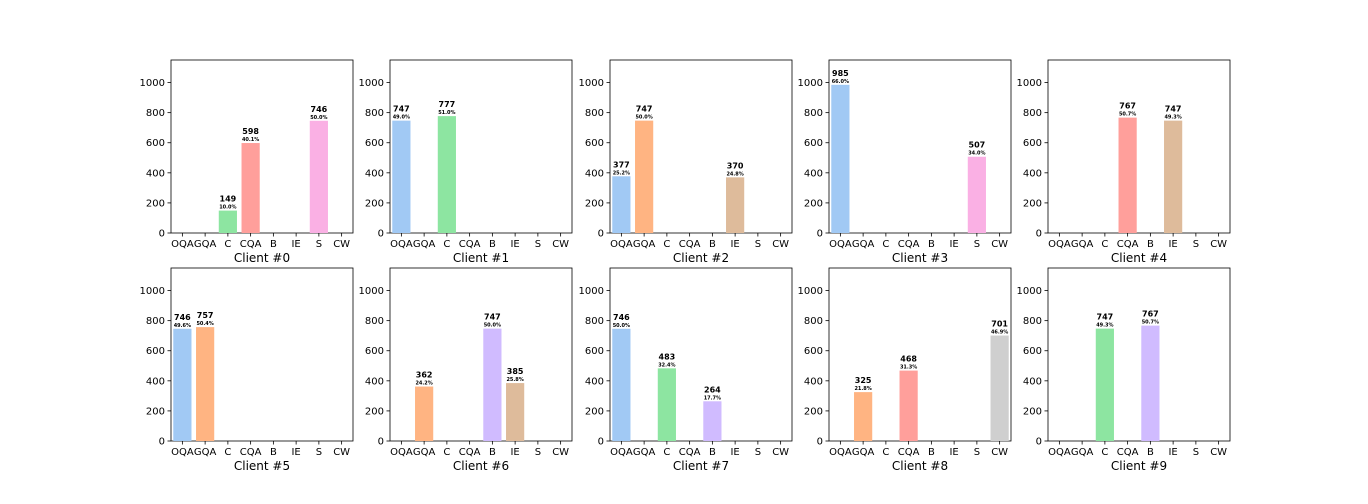  Describe the element at coordinates (1139, 258) in the screenshot. I see `subplot-title: Client #4` at that location.